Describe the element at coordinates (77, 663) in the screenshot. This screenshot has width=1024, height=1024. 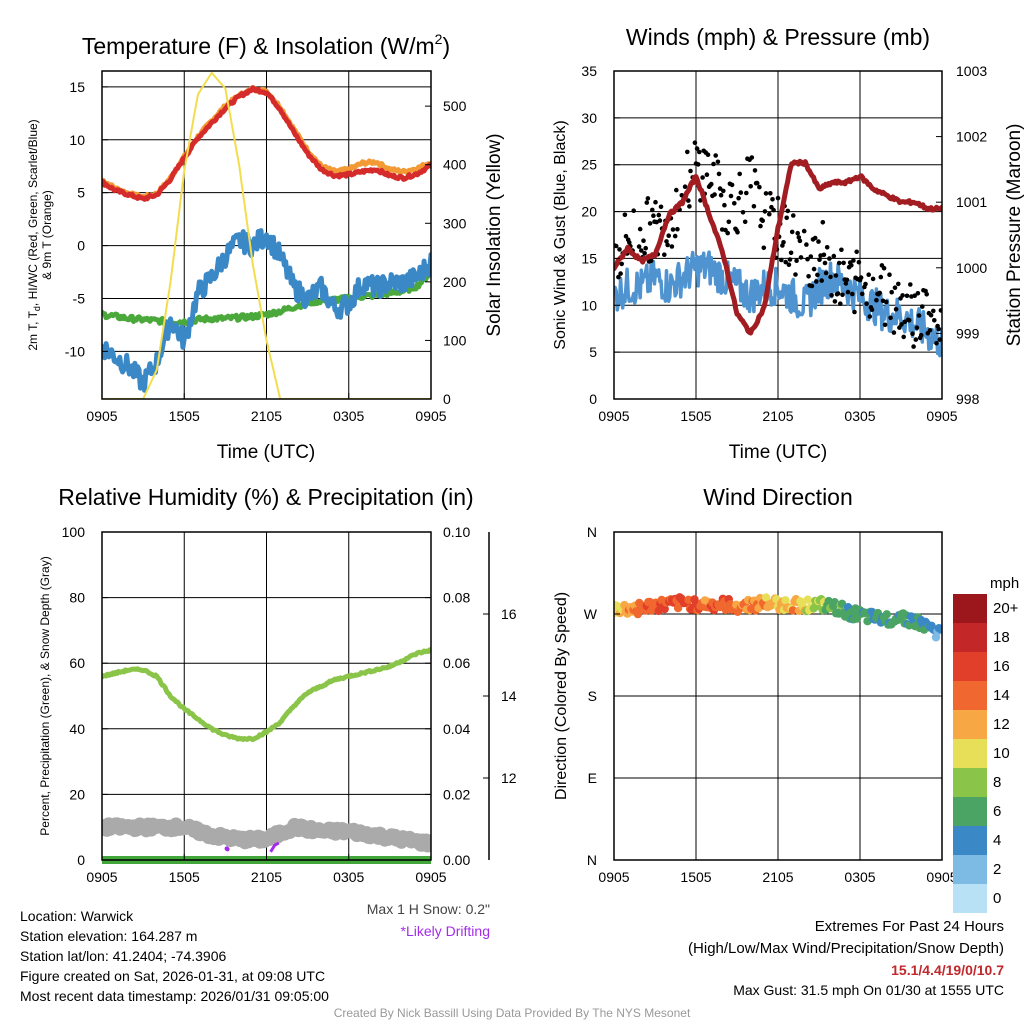
I see `y-tick-label: 60` at that location.